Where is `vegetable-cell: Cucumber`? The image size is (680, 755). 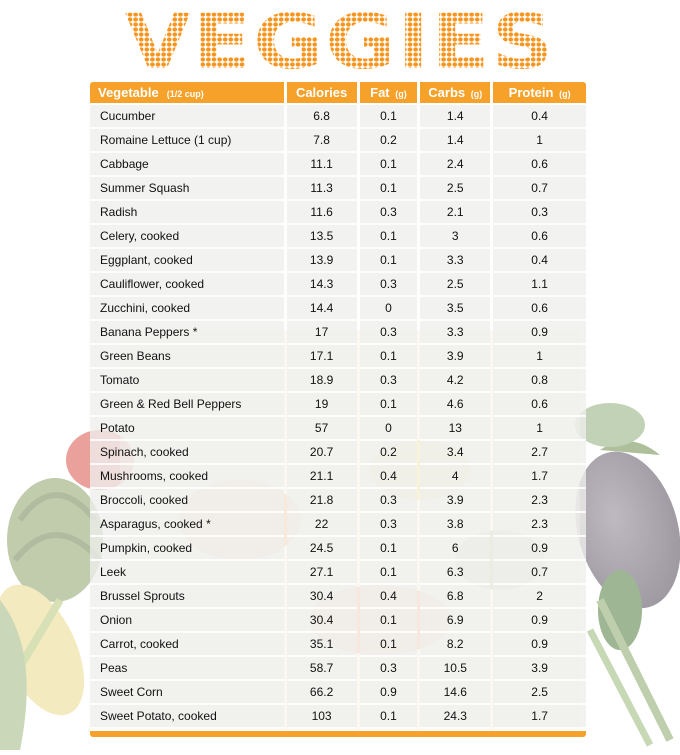
vegetable-cell: Cucumber is located at coordinates (187, 117).